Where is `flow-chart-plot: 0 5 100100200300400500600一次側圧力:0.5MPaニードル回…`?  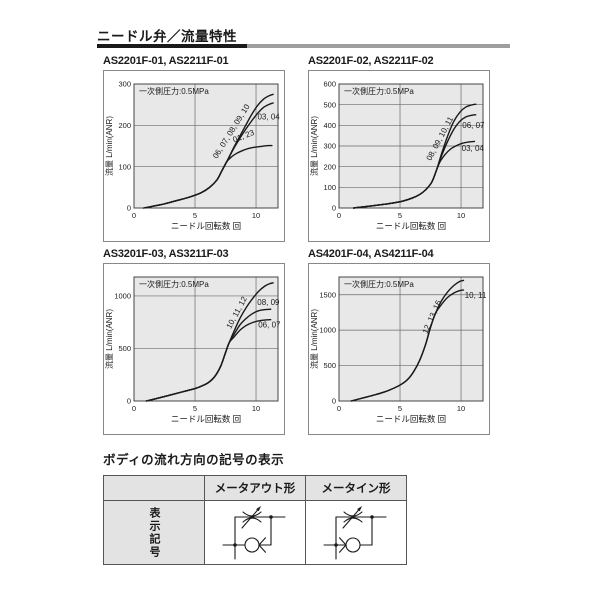
flow-chart-plot: 0 5 100100200300400500600一次側圧力:0.5MPaニードル回… is located at coordinates (397, 155).